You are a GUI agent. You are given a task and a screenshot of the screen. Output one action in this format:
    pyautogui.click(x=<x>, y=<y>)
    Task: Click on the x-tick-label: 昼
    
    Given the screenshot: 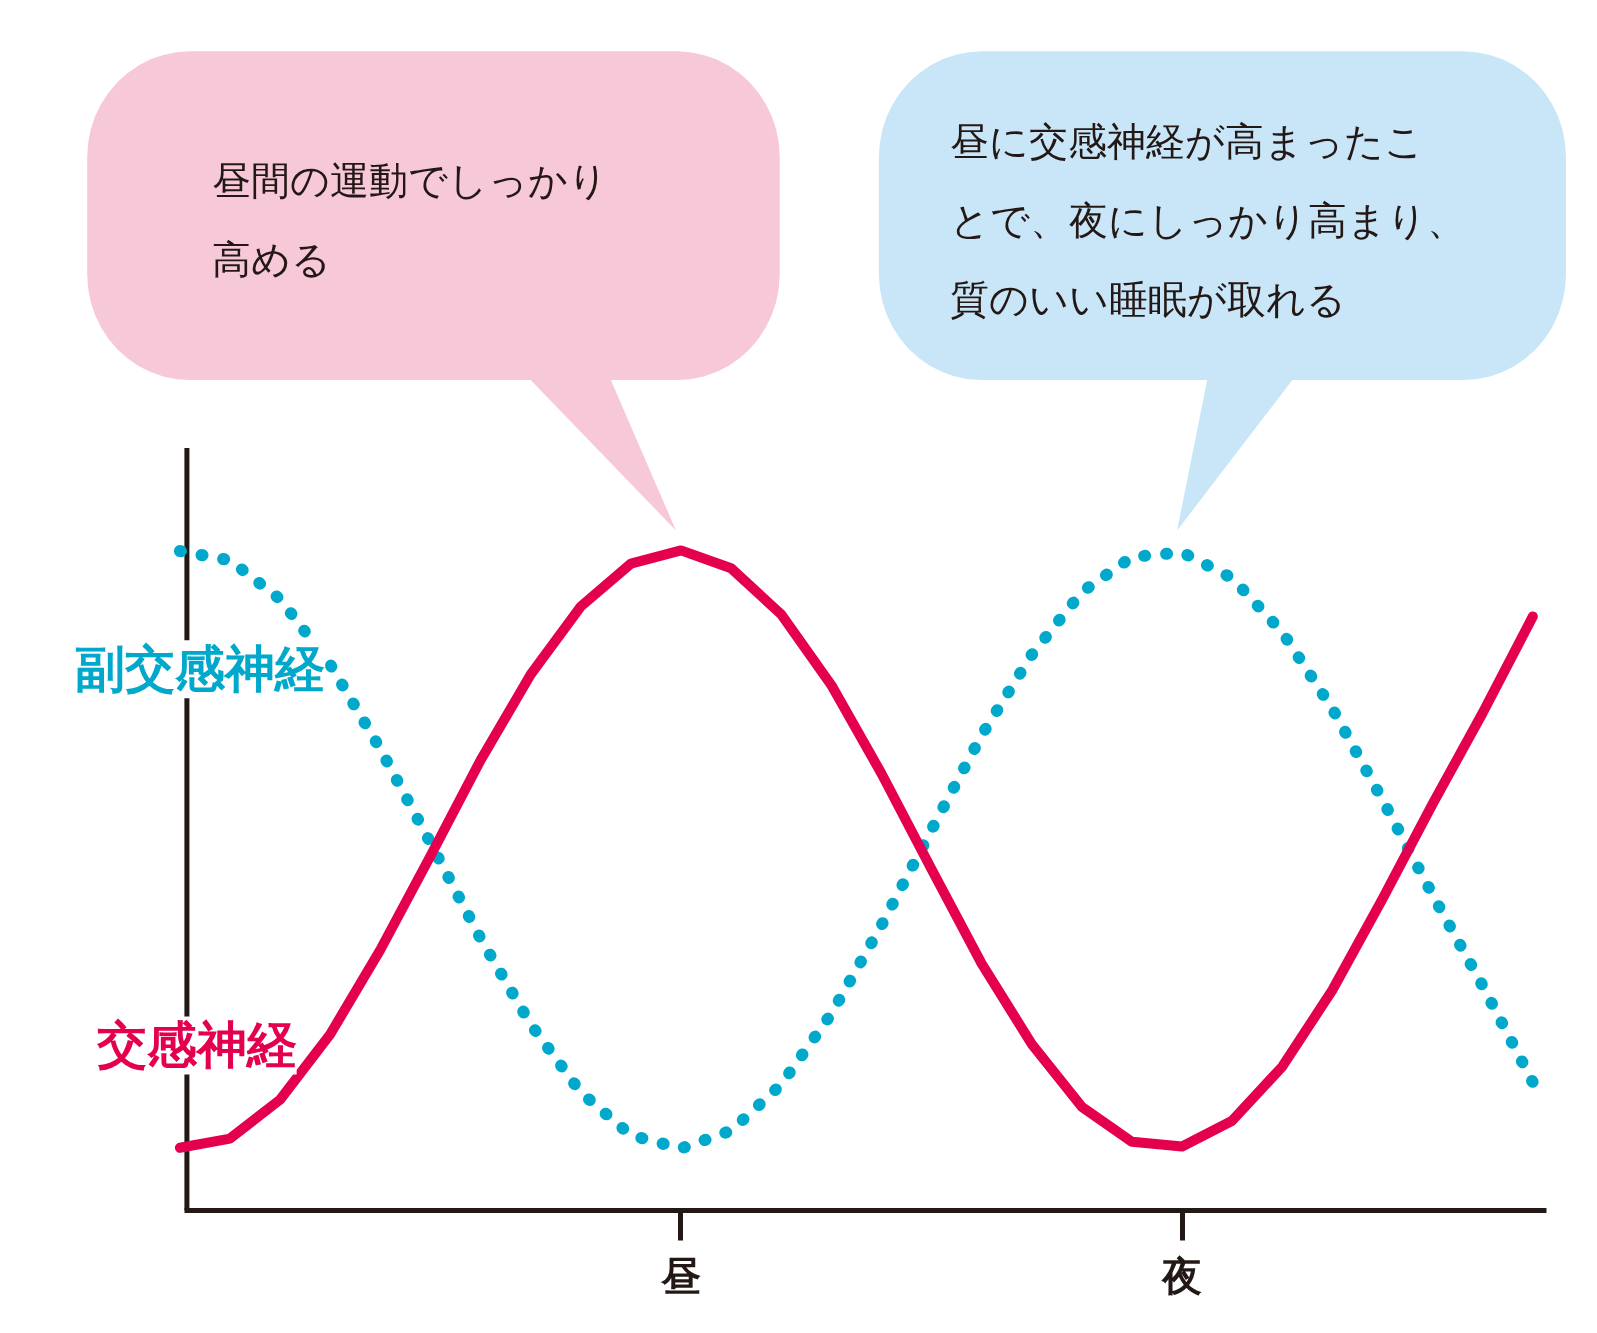 What is the action you would take?
    pyautogui.click(x=680, y=1275)
    